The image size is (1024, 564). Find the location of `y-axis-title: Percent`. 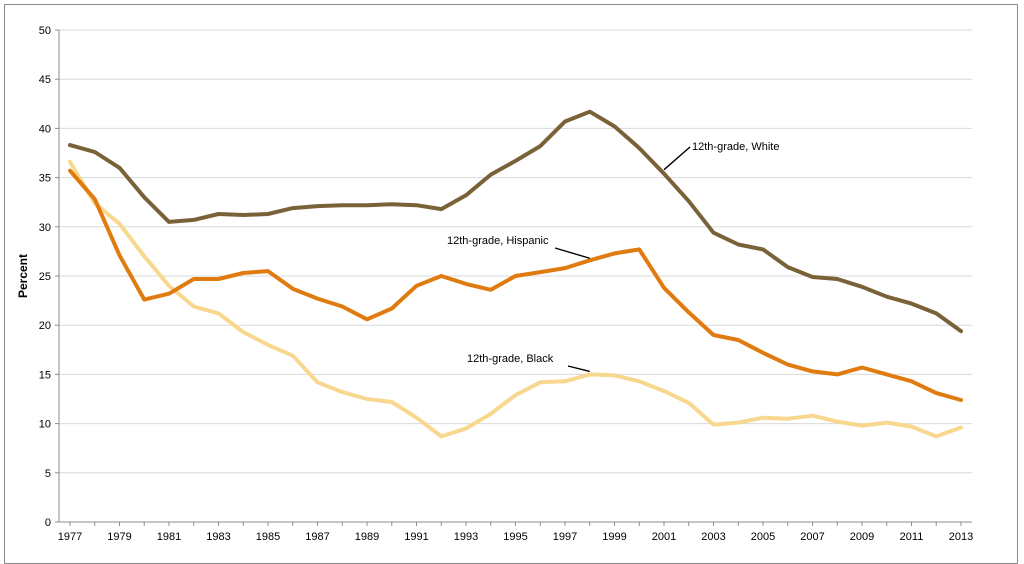

y-axis-title: Percent is located at coordinates (23, 276).